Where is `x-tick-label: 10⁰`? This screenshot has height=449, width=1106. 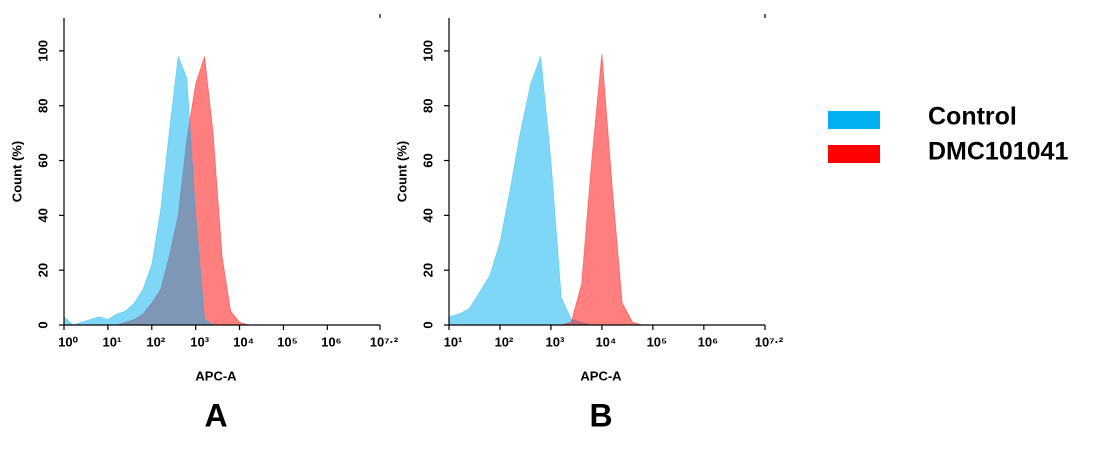 x-tick-label: 10⁰ is located at coordinates (68, 341).